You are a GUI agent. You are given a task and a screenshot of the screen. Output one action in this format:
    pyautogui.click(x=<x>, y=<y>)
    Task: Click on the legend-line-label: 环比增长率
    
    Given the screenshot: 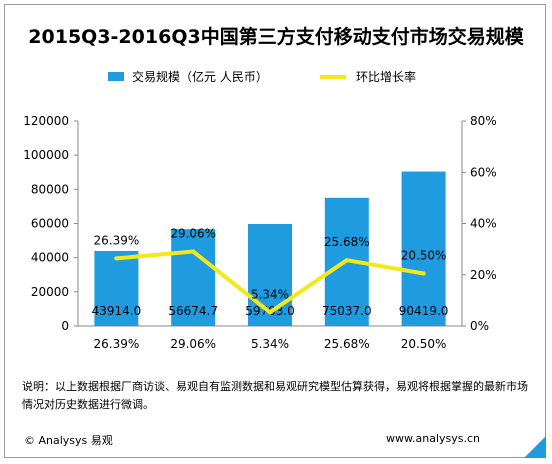 What is the action you would take?
    pyautogui.click(x=386, y=77)
    